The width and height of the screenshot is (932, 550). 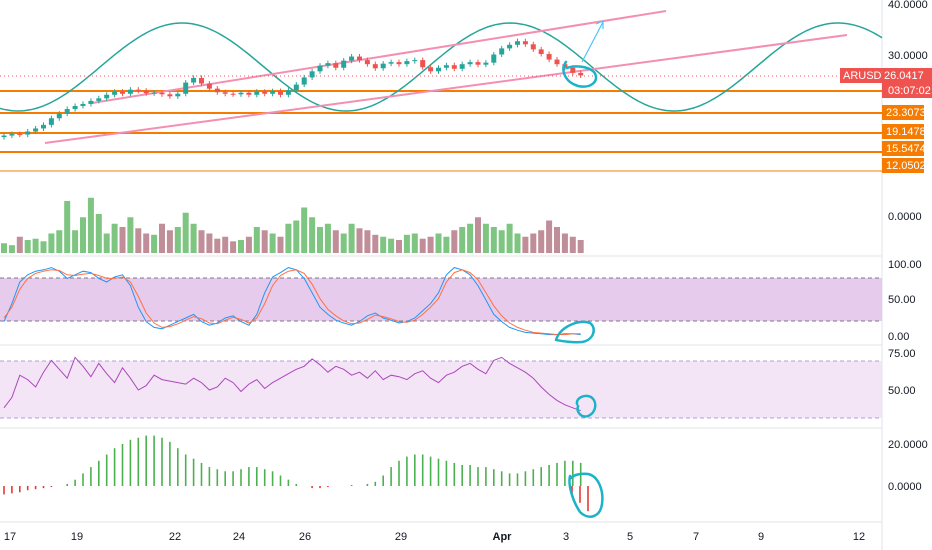 What do you see at coordinates (859, 537) in the screenshot?
I see `time-axis-tick-12: 12` at bounding box center [859, 537].